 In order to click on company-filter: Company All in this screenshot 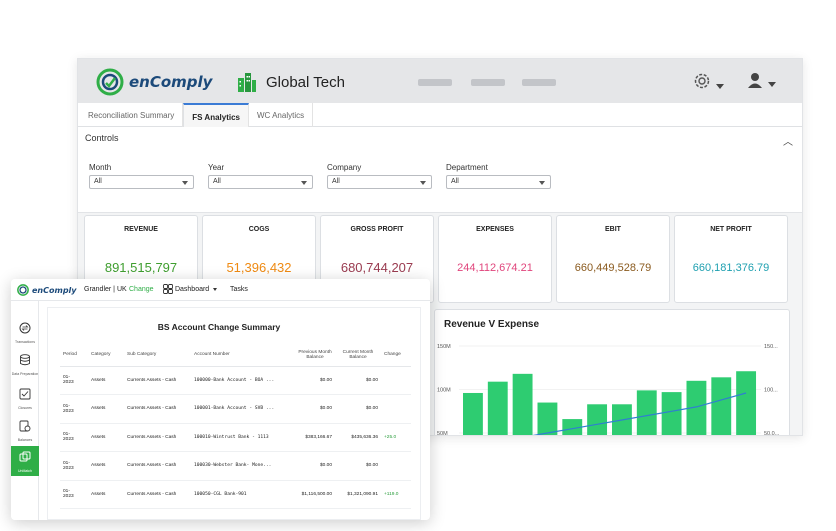, I will do `click(379, 176)`.